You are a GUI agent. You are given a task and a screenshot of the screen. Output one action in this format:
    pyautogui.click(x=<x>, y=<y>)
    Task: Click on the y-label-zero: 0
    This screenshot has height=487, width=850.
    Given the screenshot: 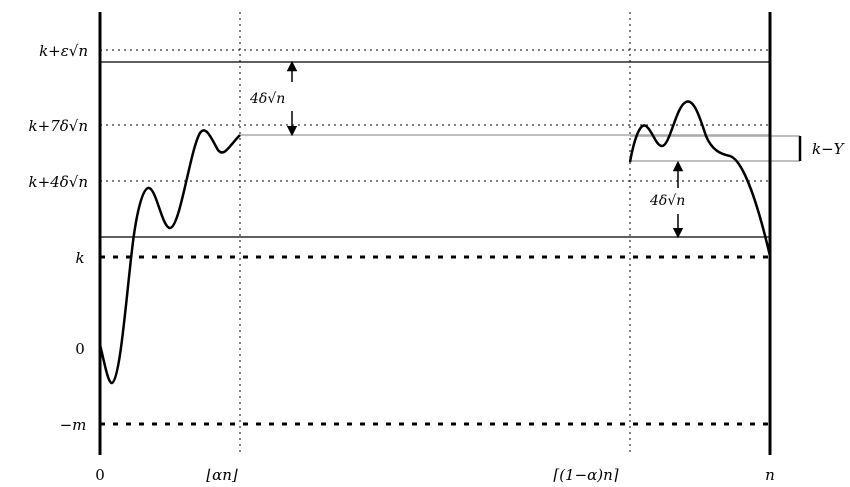 What is the action you would take?
    pyautogui.click(x=80, y=349)
    